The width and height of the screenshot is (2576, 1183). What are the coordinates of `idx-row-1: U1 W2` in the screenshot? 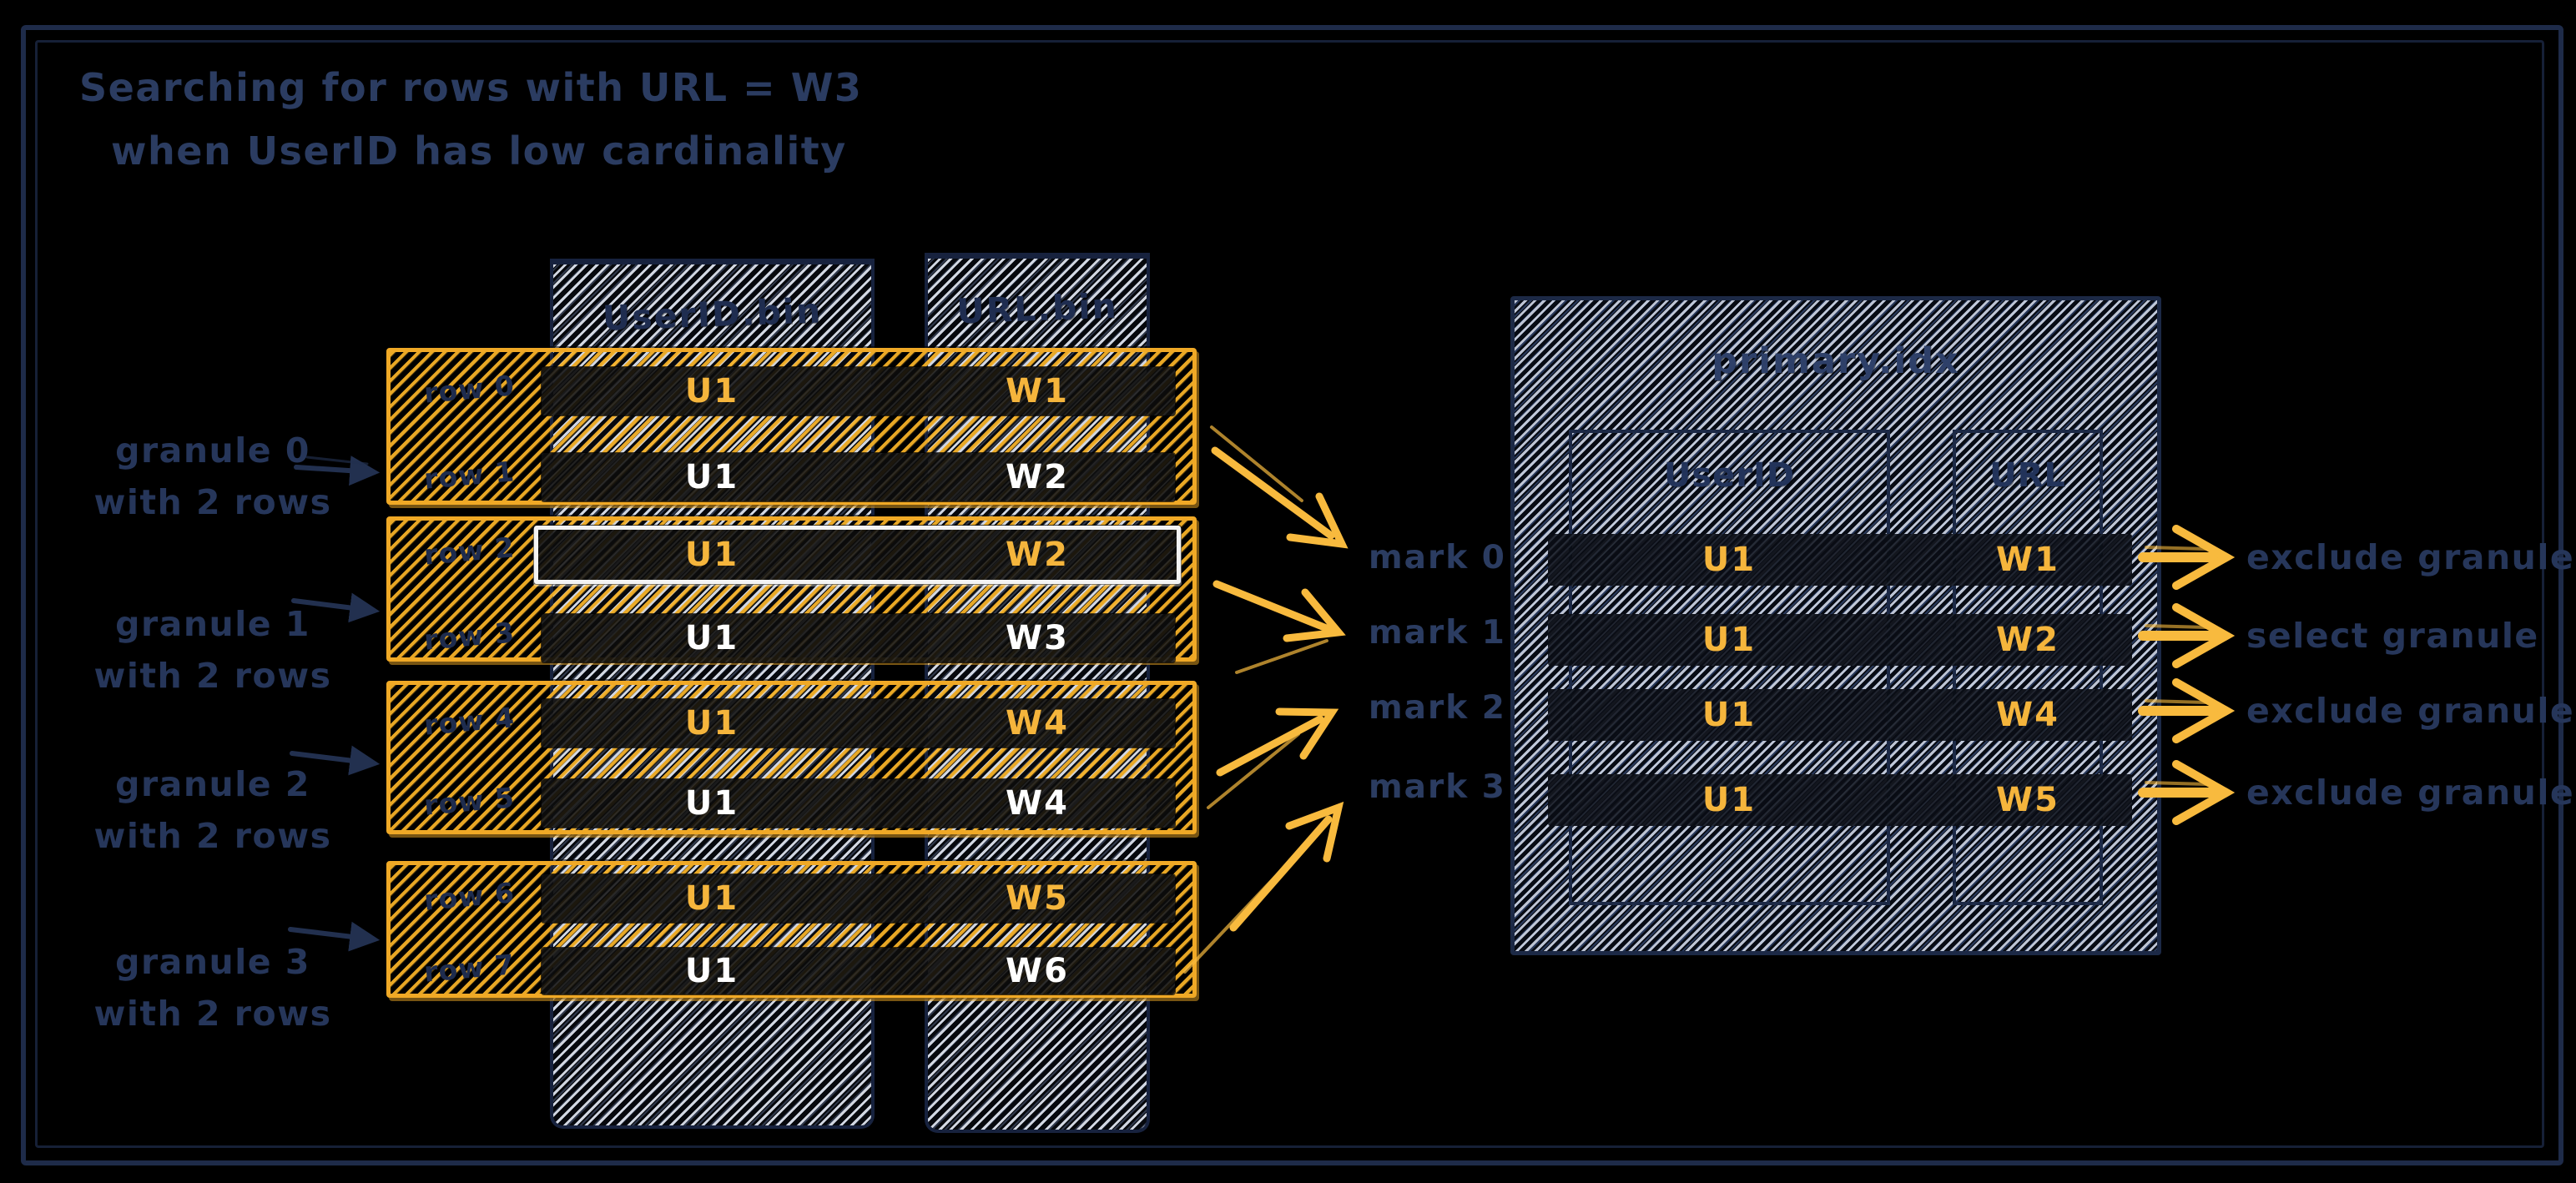 It's located at (1840, 640).